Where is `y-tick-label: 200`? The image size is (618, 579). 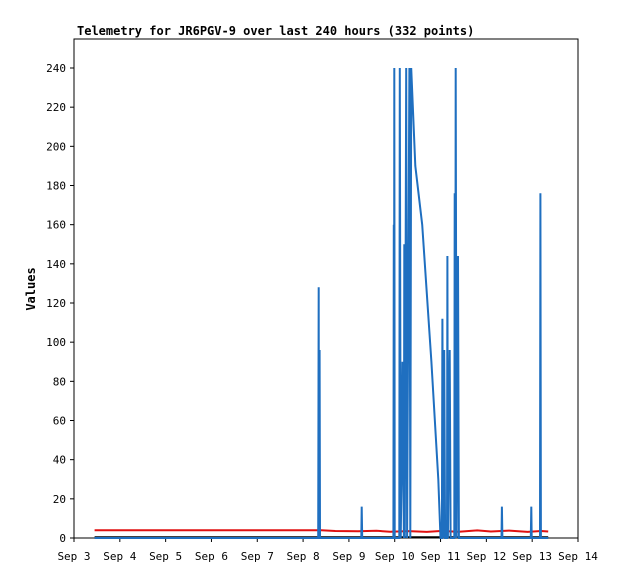
y-tick-label: 200 is located at coordinates (56, 146).